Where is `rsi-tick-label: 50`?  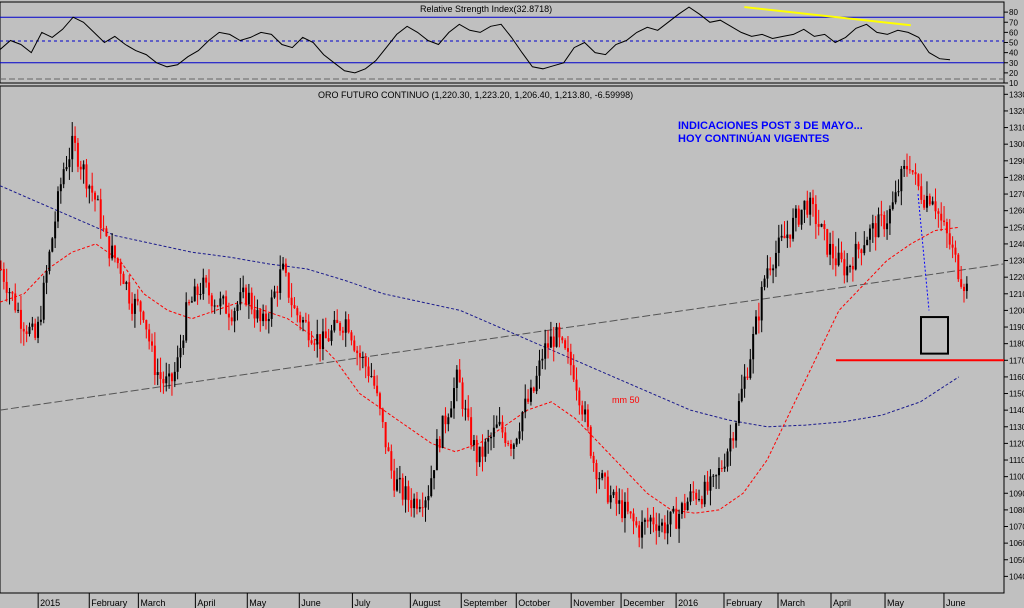 rsi-tick-label: 50 is located at coordinates (1013, 43).